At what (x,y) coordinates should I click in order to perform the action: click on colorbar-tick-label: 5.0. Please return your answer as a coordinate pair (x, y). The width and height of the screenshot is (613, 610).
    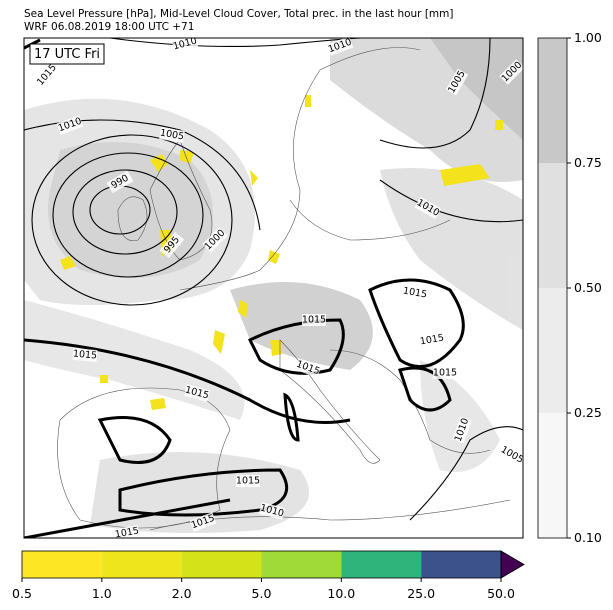
    Looking at the image, I should click on (262, 593).